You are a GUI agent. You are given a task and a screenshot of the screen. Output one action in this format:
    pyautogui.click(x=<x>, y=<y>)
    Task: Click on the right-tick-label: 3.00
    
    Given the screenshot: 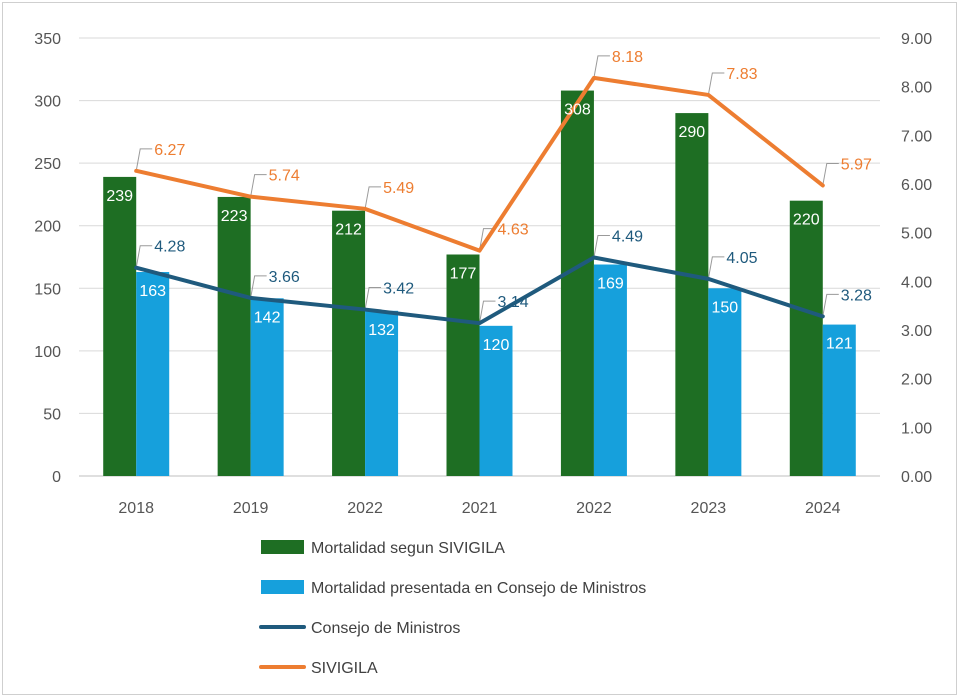 What is the action you would take?
    pyautogui.click(x=916, y=331)
    